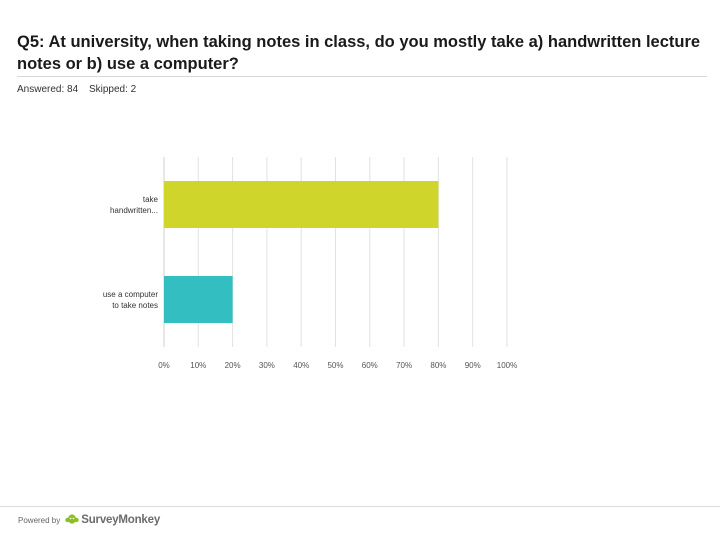  Describe the element at coordinates (72, 520) in the screenshot. I see `surveymonkey-logo-icon` at that location.